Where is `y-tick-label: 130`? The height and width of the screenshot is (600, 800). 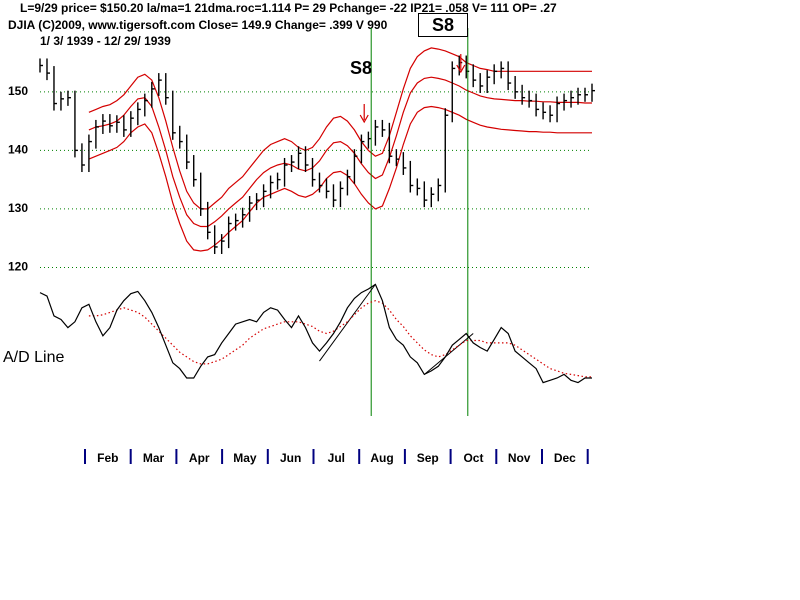 y-tick-label: 130 is located at coordinates (18, 208).